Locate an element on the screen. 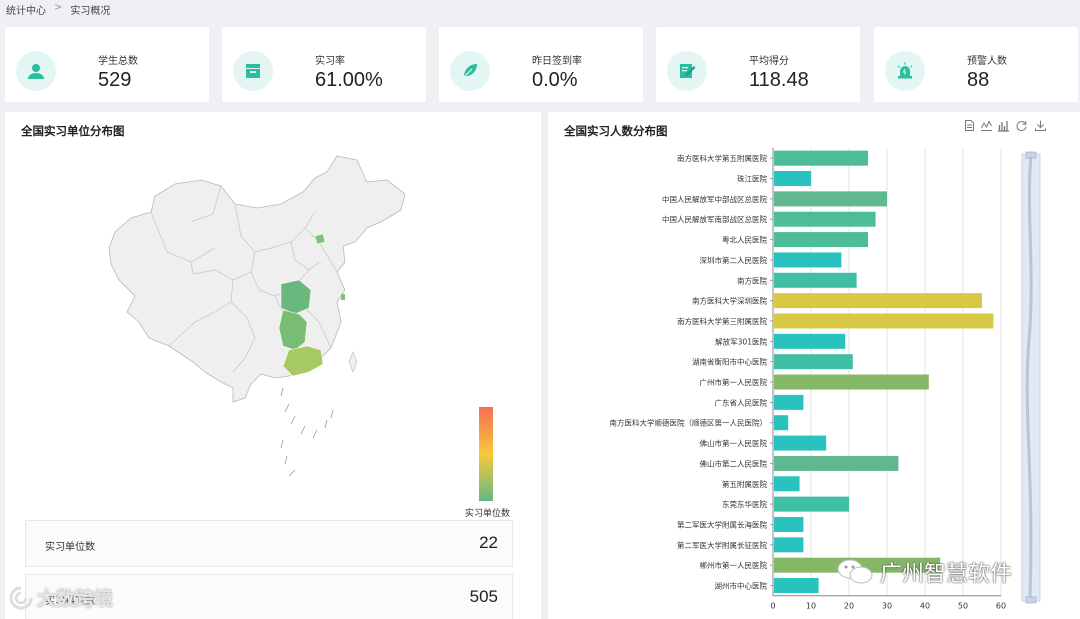 This screenshot has width=1080, height=619. x-tick-label: 40 is located at coordinates (925, 606).